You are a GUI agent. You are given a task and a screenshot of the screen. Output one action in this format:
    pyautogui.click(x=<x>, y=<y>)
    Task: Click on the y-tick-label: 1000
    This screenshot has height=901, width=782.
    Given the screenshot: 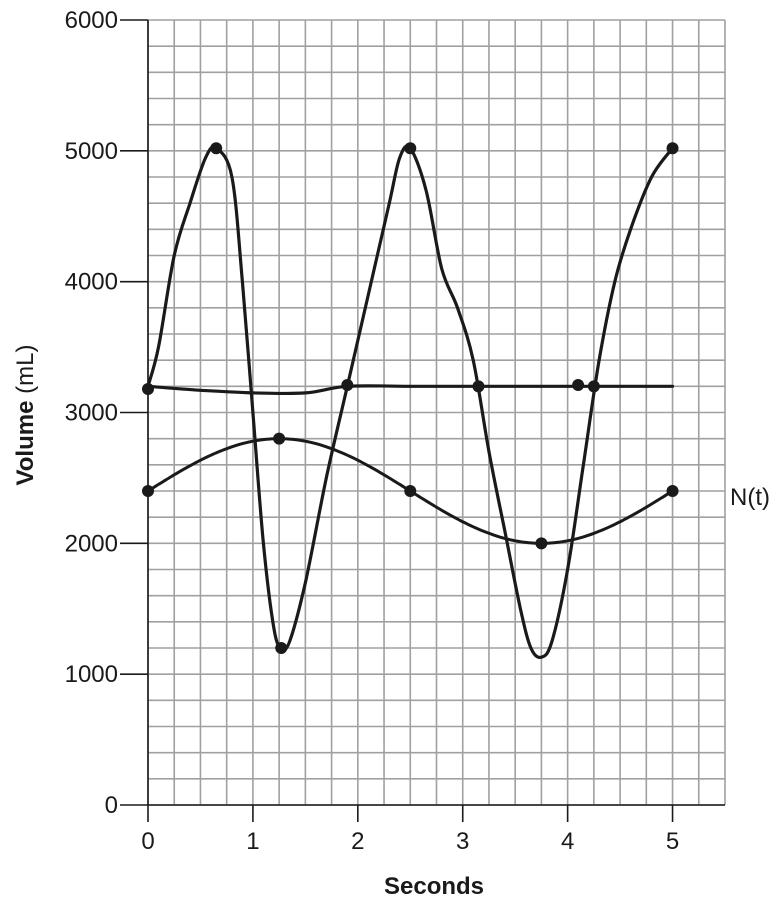 What is the action you would take?
    pyautogui.click(x=91, y=674)
    